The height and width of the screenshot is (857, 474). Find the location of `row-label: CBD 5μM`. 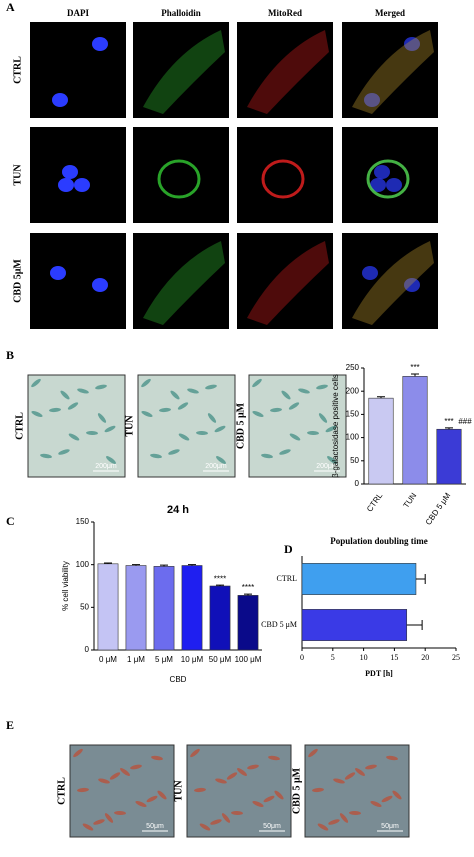

row-label: CBD 5μM is located at coordinates (17, 281).